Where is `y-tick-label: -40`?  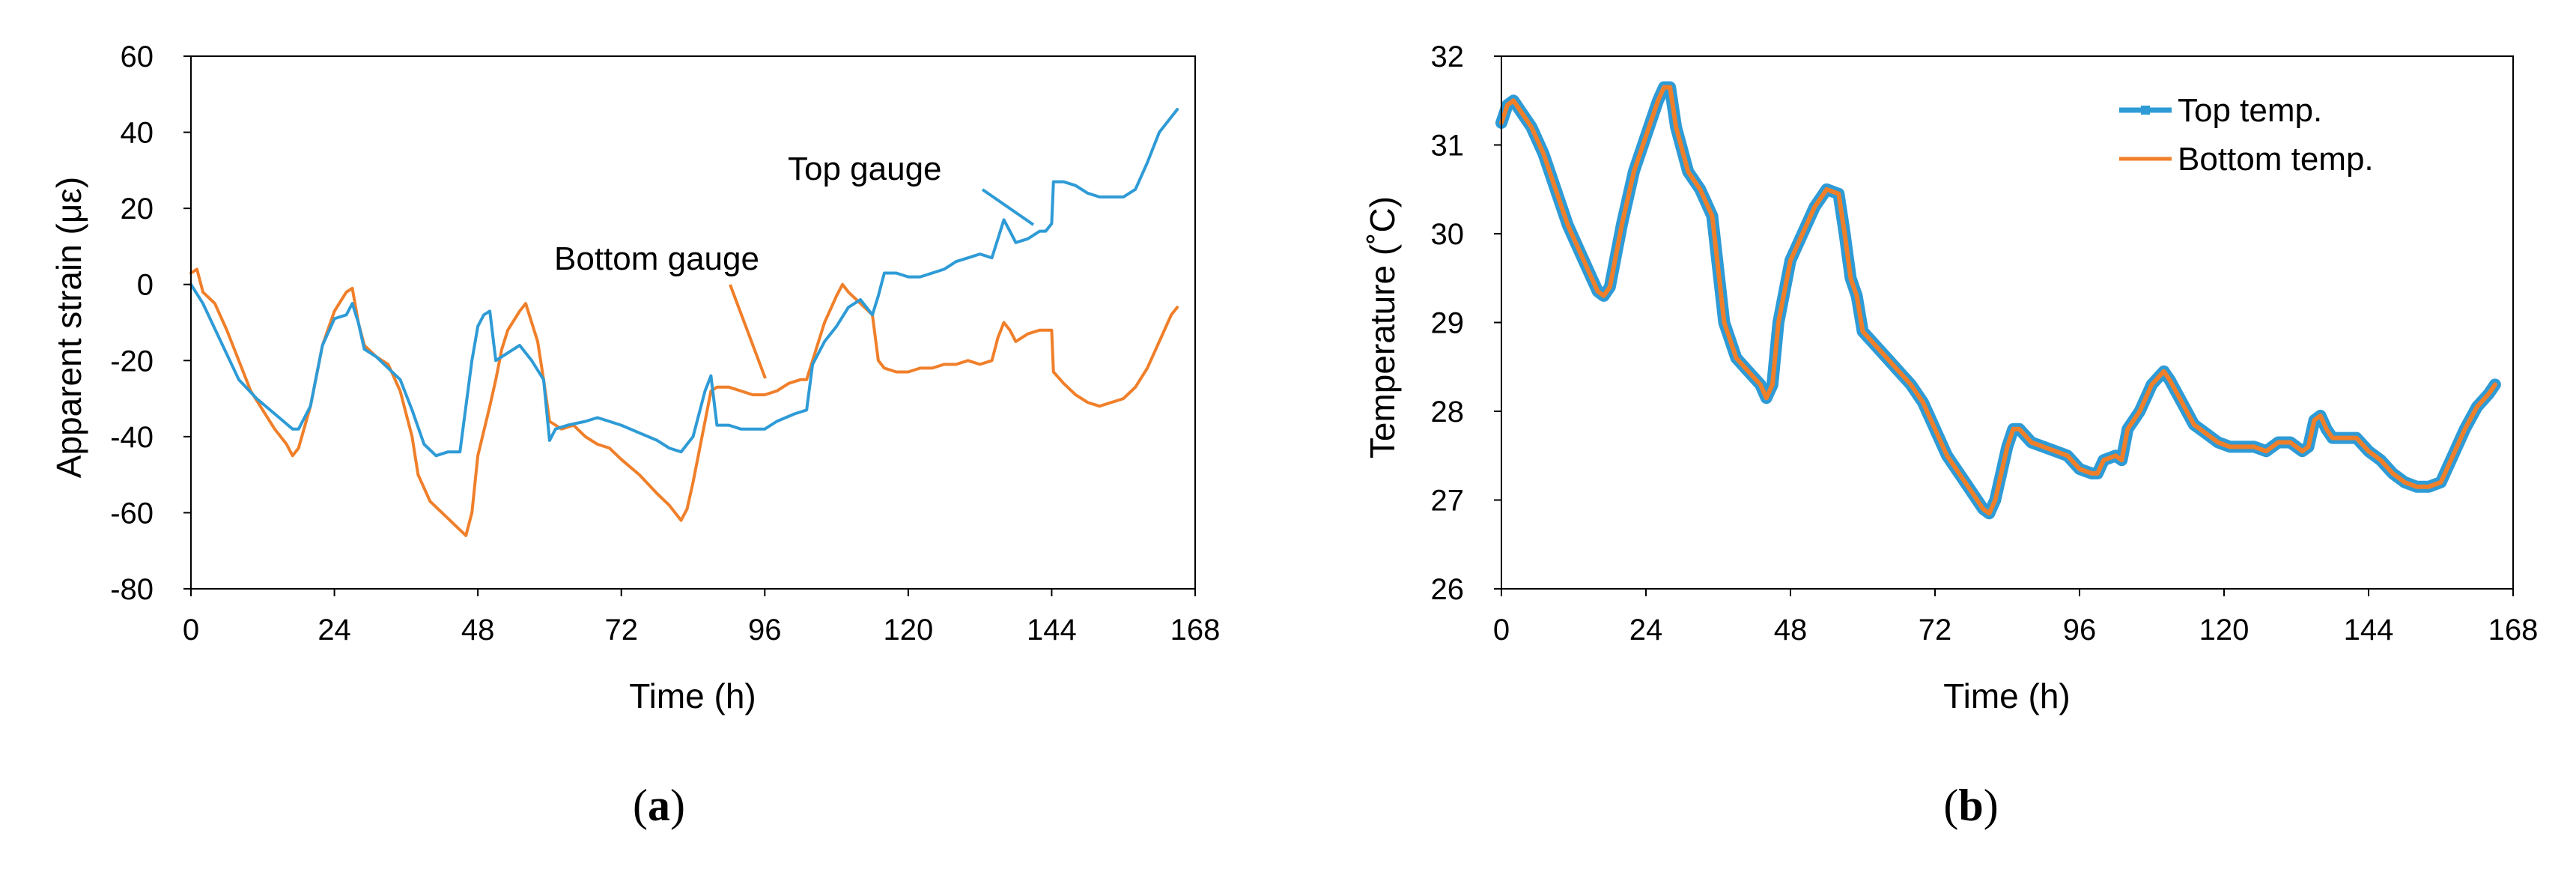
y-tick-label: -40 is located at coordinates (132, 437).